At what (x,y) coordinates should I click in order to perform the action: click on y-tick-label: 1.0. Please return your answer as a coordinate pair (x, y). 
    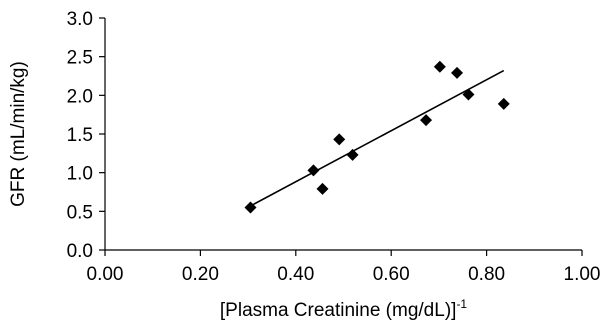
    Looking at the image, I should click on (80, 174).